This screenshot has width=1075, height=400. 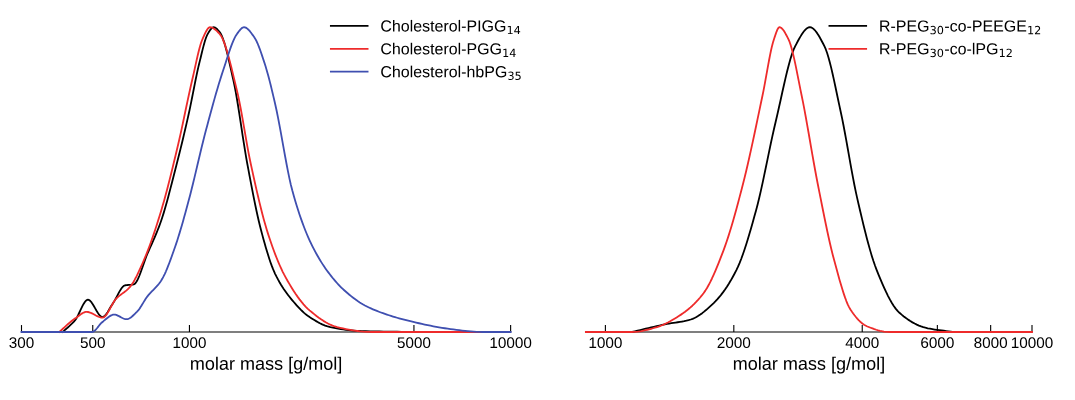 I want to click on x-tick-label: 2000, so click(x=734, y=343).